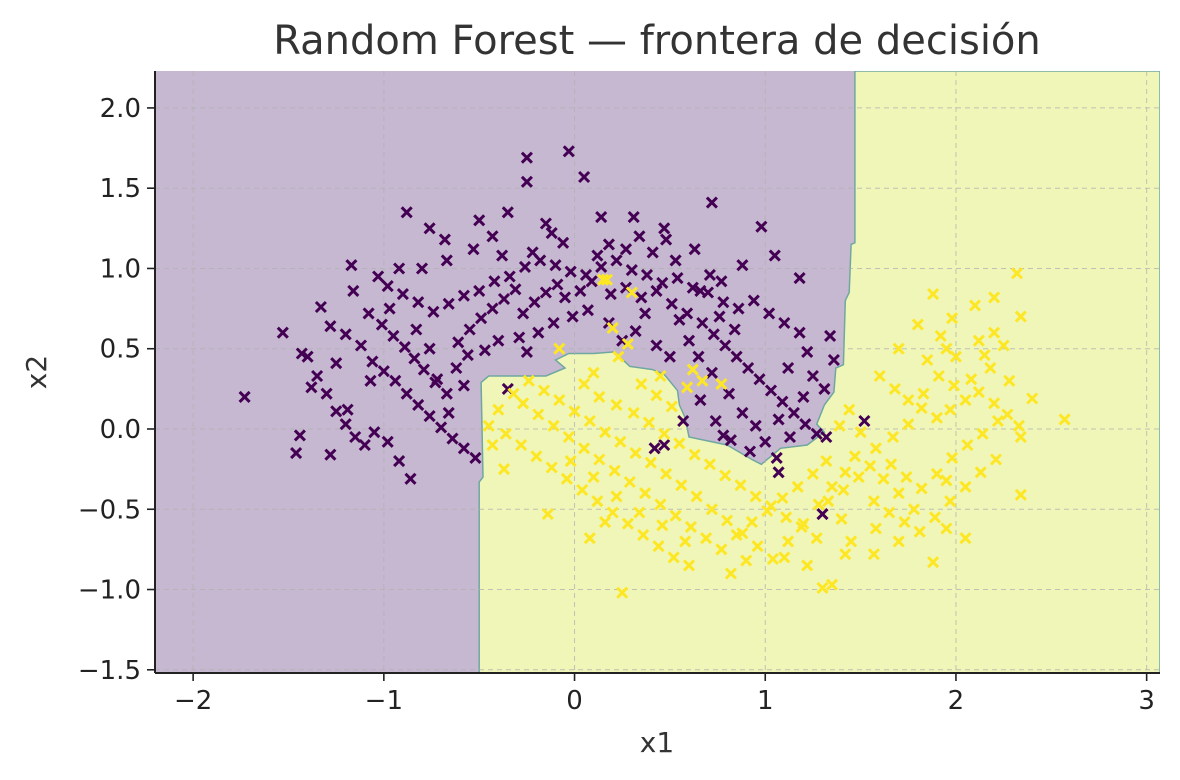 Image resolution: width=1180 pixels, height=780 pixels. Describe the element at coordinates (109, 510) in the screenshot. I see `y-tick-label-2: −0.5` at that location.